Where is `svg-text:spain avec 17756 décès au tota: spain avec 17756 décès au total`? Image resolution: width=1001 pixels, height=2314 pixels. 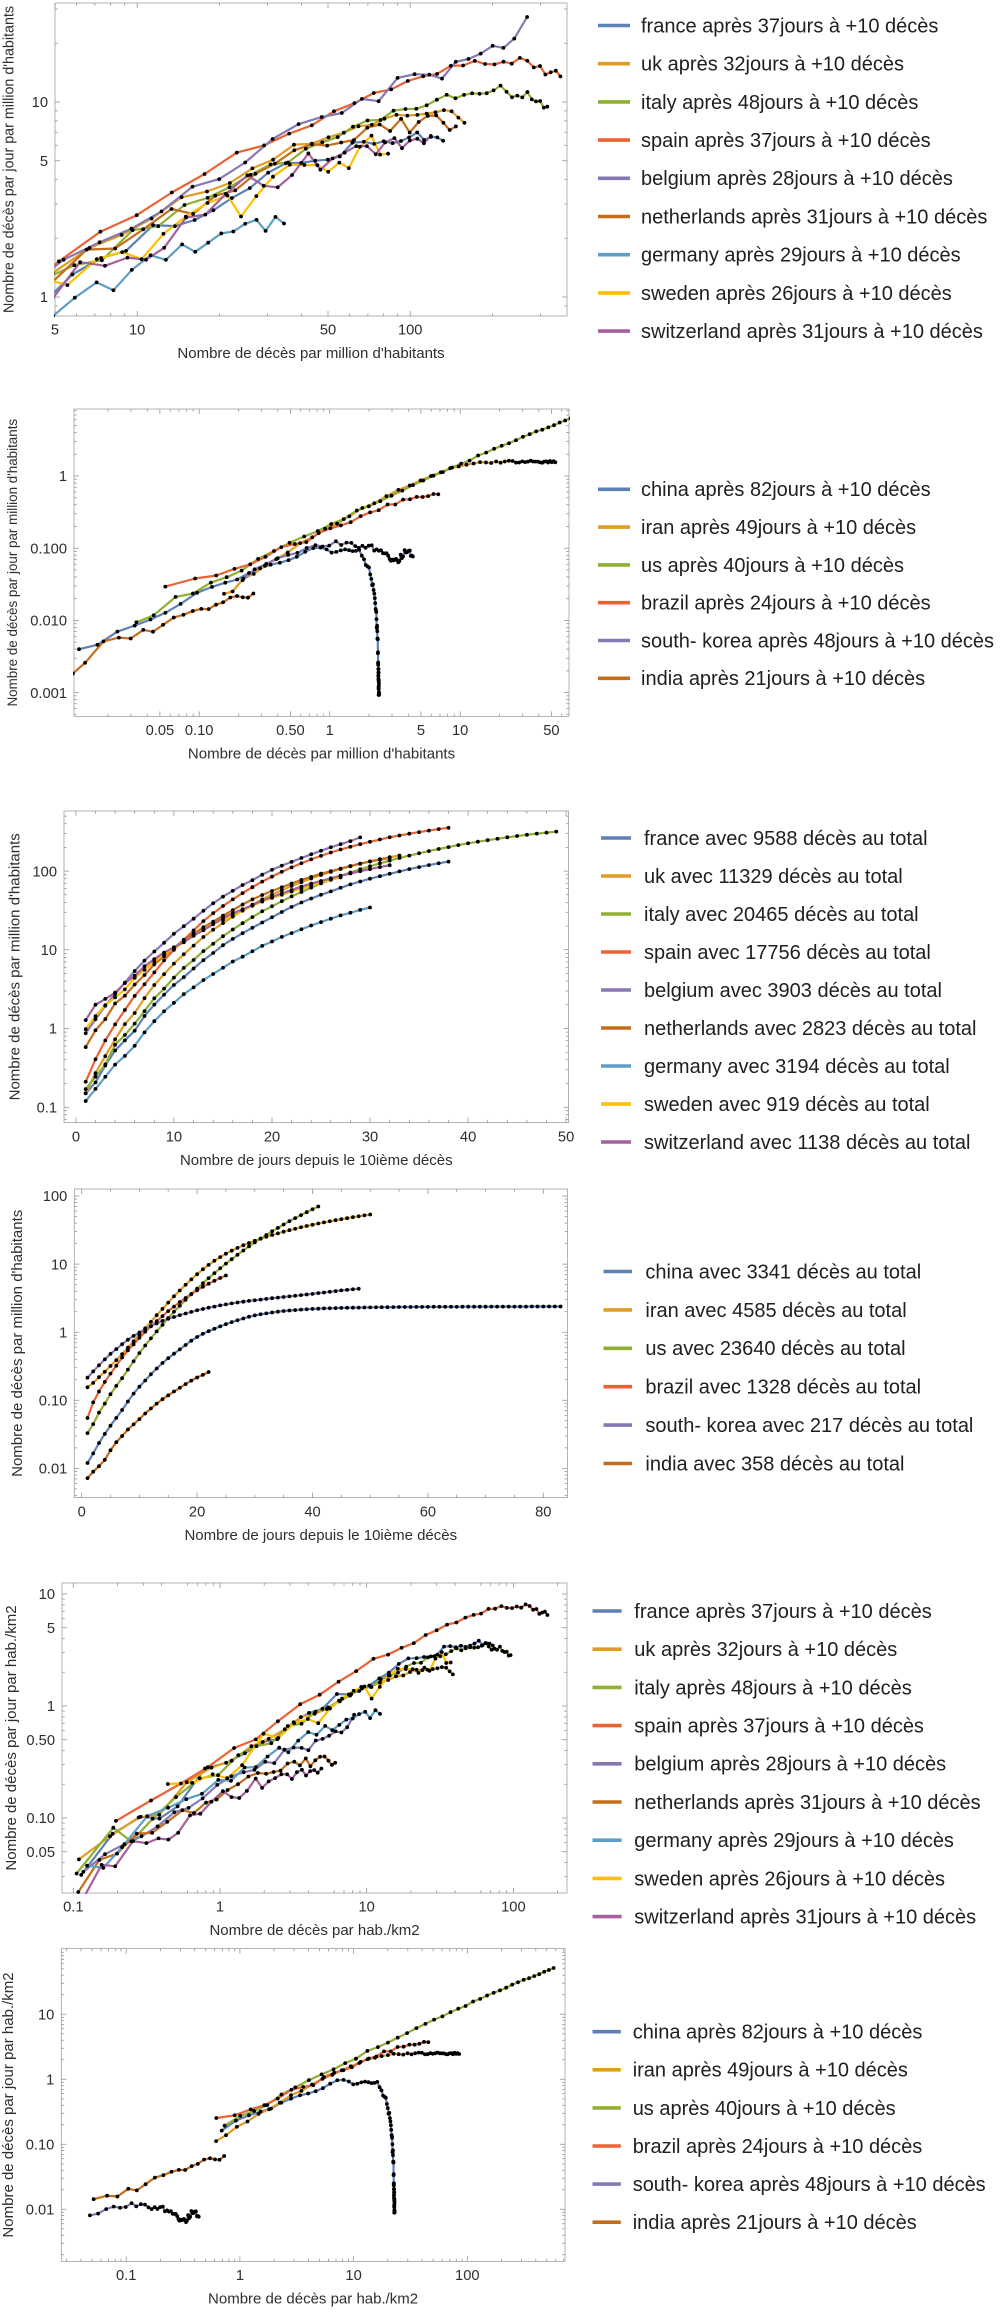 svg-text:spain avec 17756 décès au tota: spain avec 17756 décès au total is located at coordinates (787, 953).